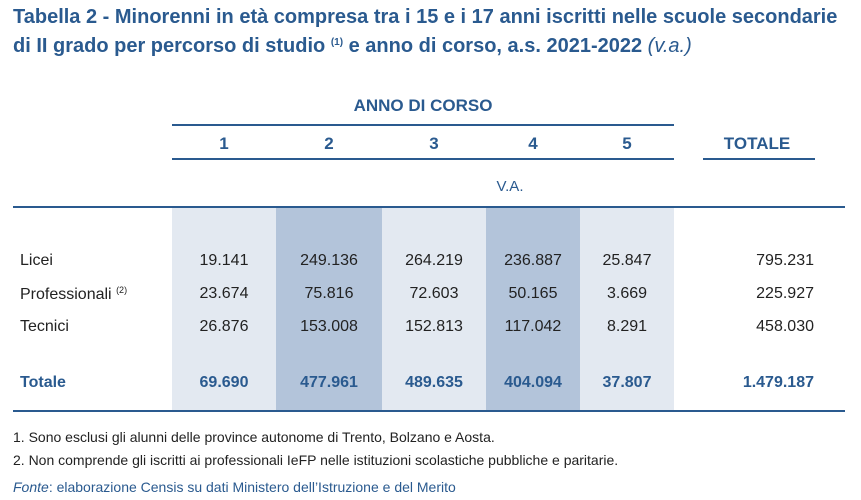  Describe the element at coordinates (627, 143) in the screenshot. I see `year-header-5: 5` at that location.